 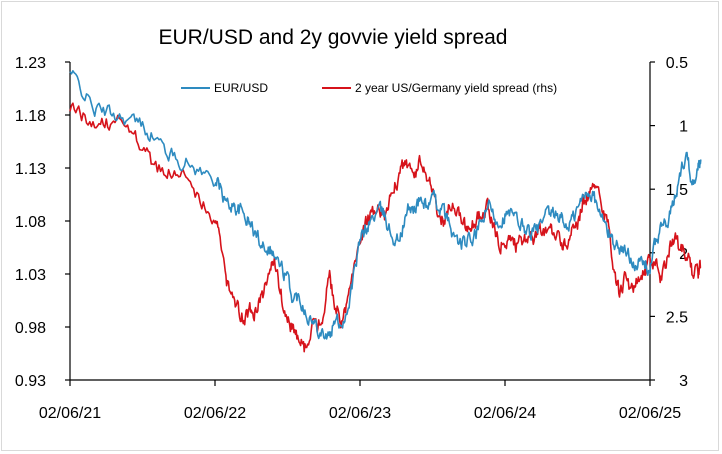 What do you see at coordinates (332, 37) in the screenshot?
I see `chart-title: EUR/USD and 2y govvie yield spread` at bounding box center [332, 37].